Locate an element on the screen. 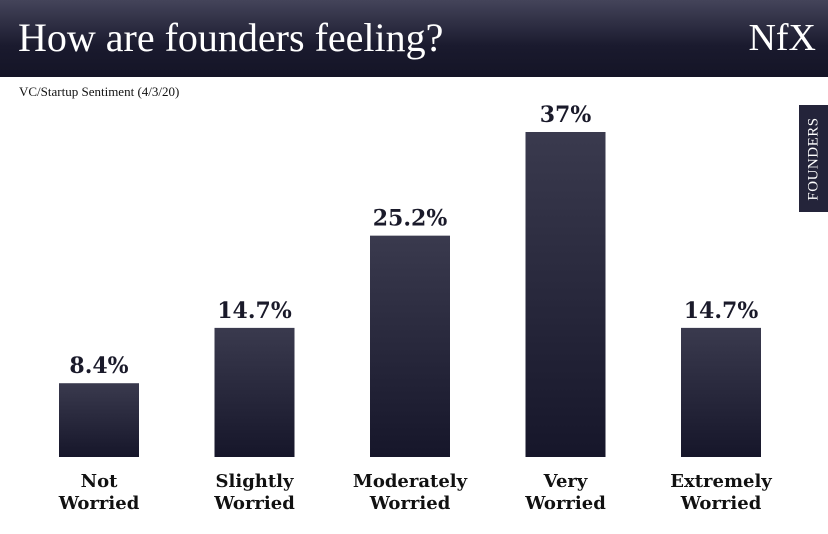  data-label: 25.2% is located at coordinates (410, 219).